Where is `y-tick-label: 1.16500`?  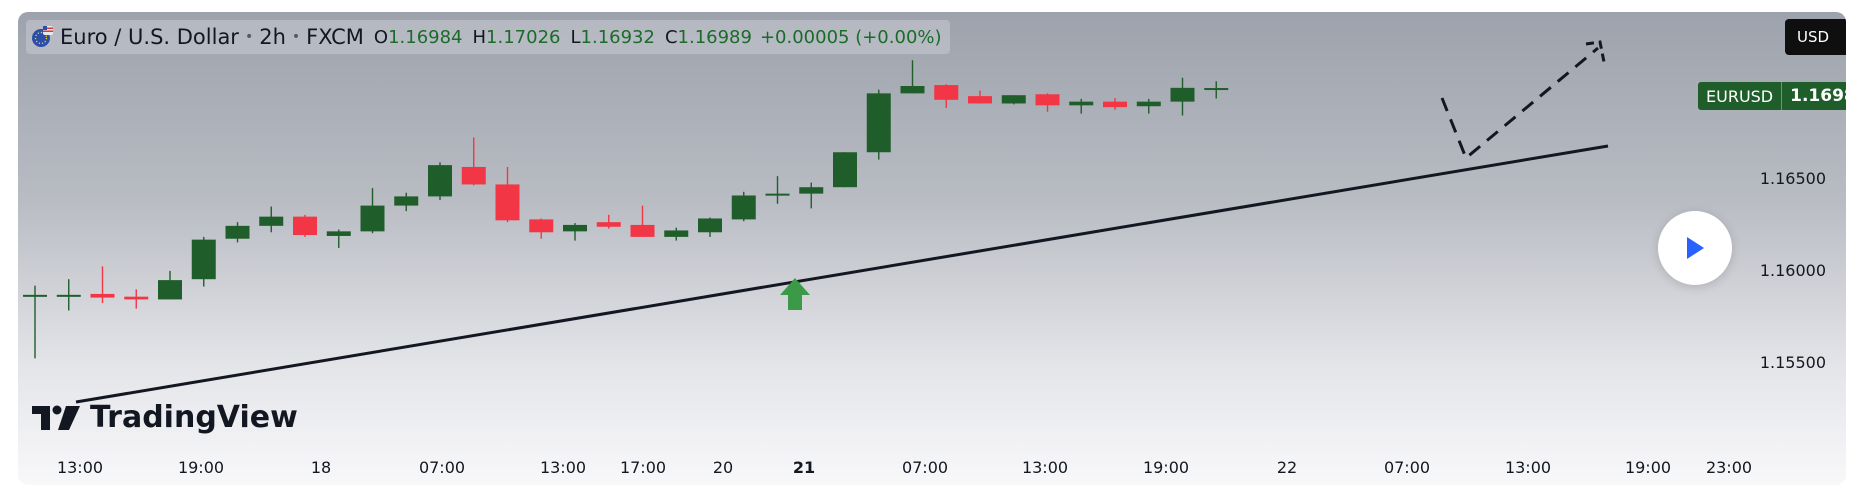
y-tick-label: 1.16500 is located at coordinates (1793, 178).